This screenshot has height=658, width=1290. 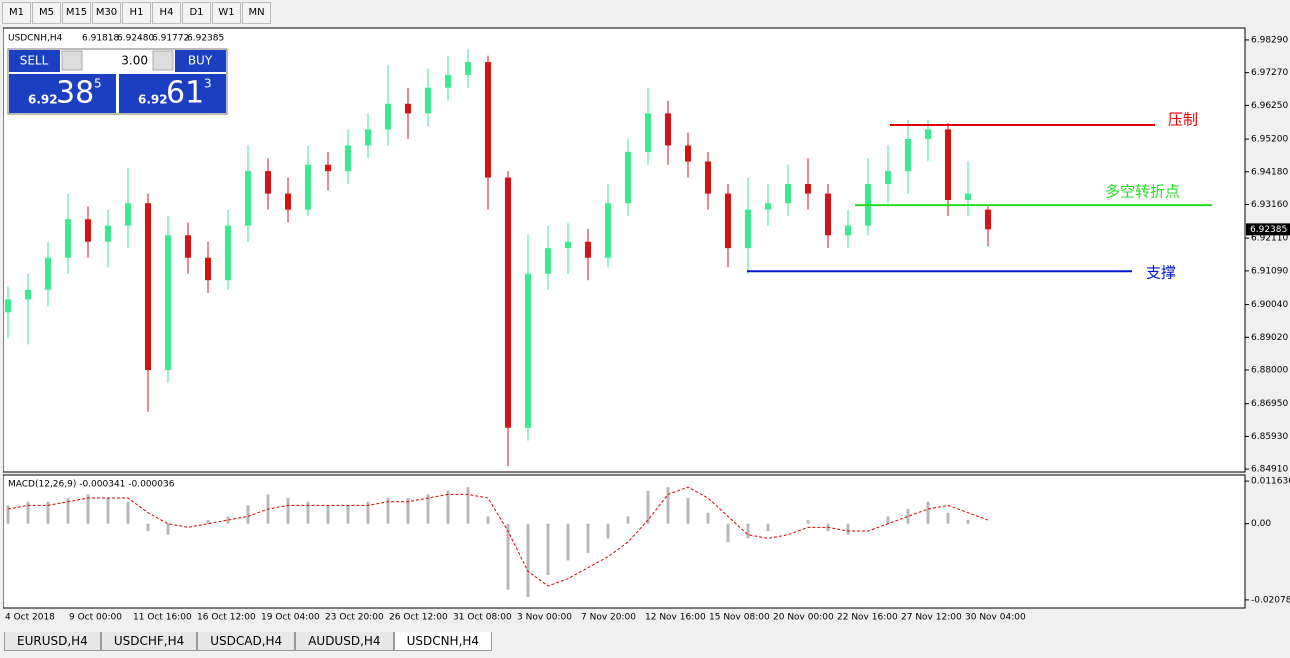 I want to click on ohlc: 6.92385, so click(x=205, y=39).